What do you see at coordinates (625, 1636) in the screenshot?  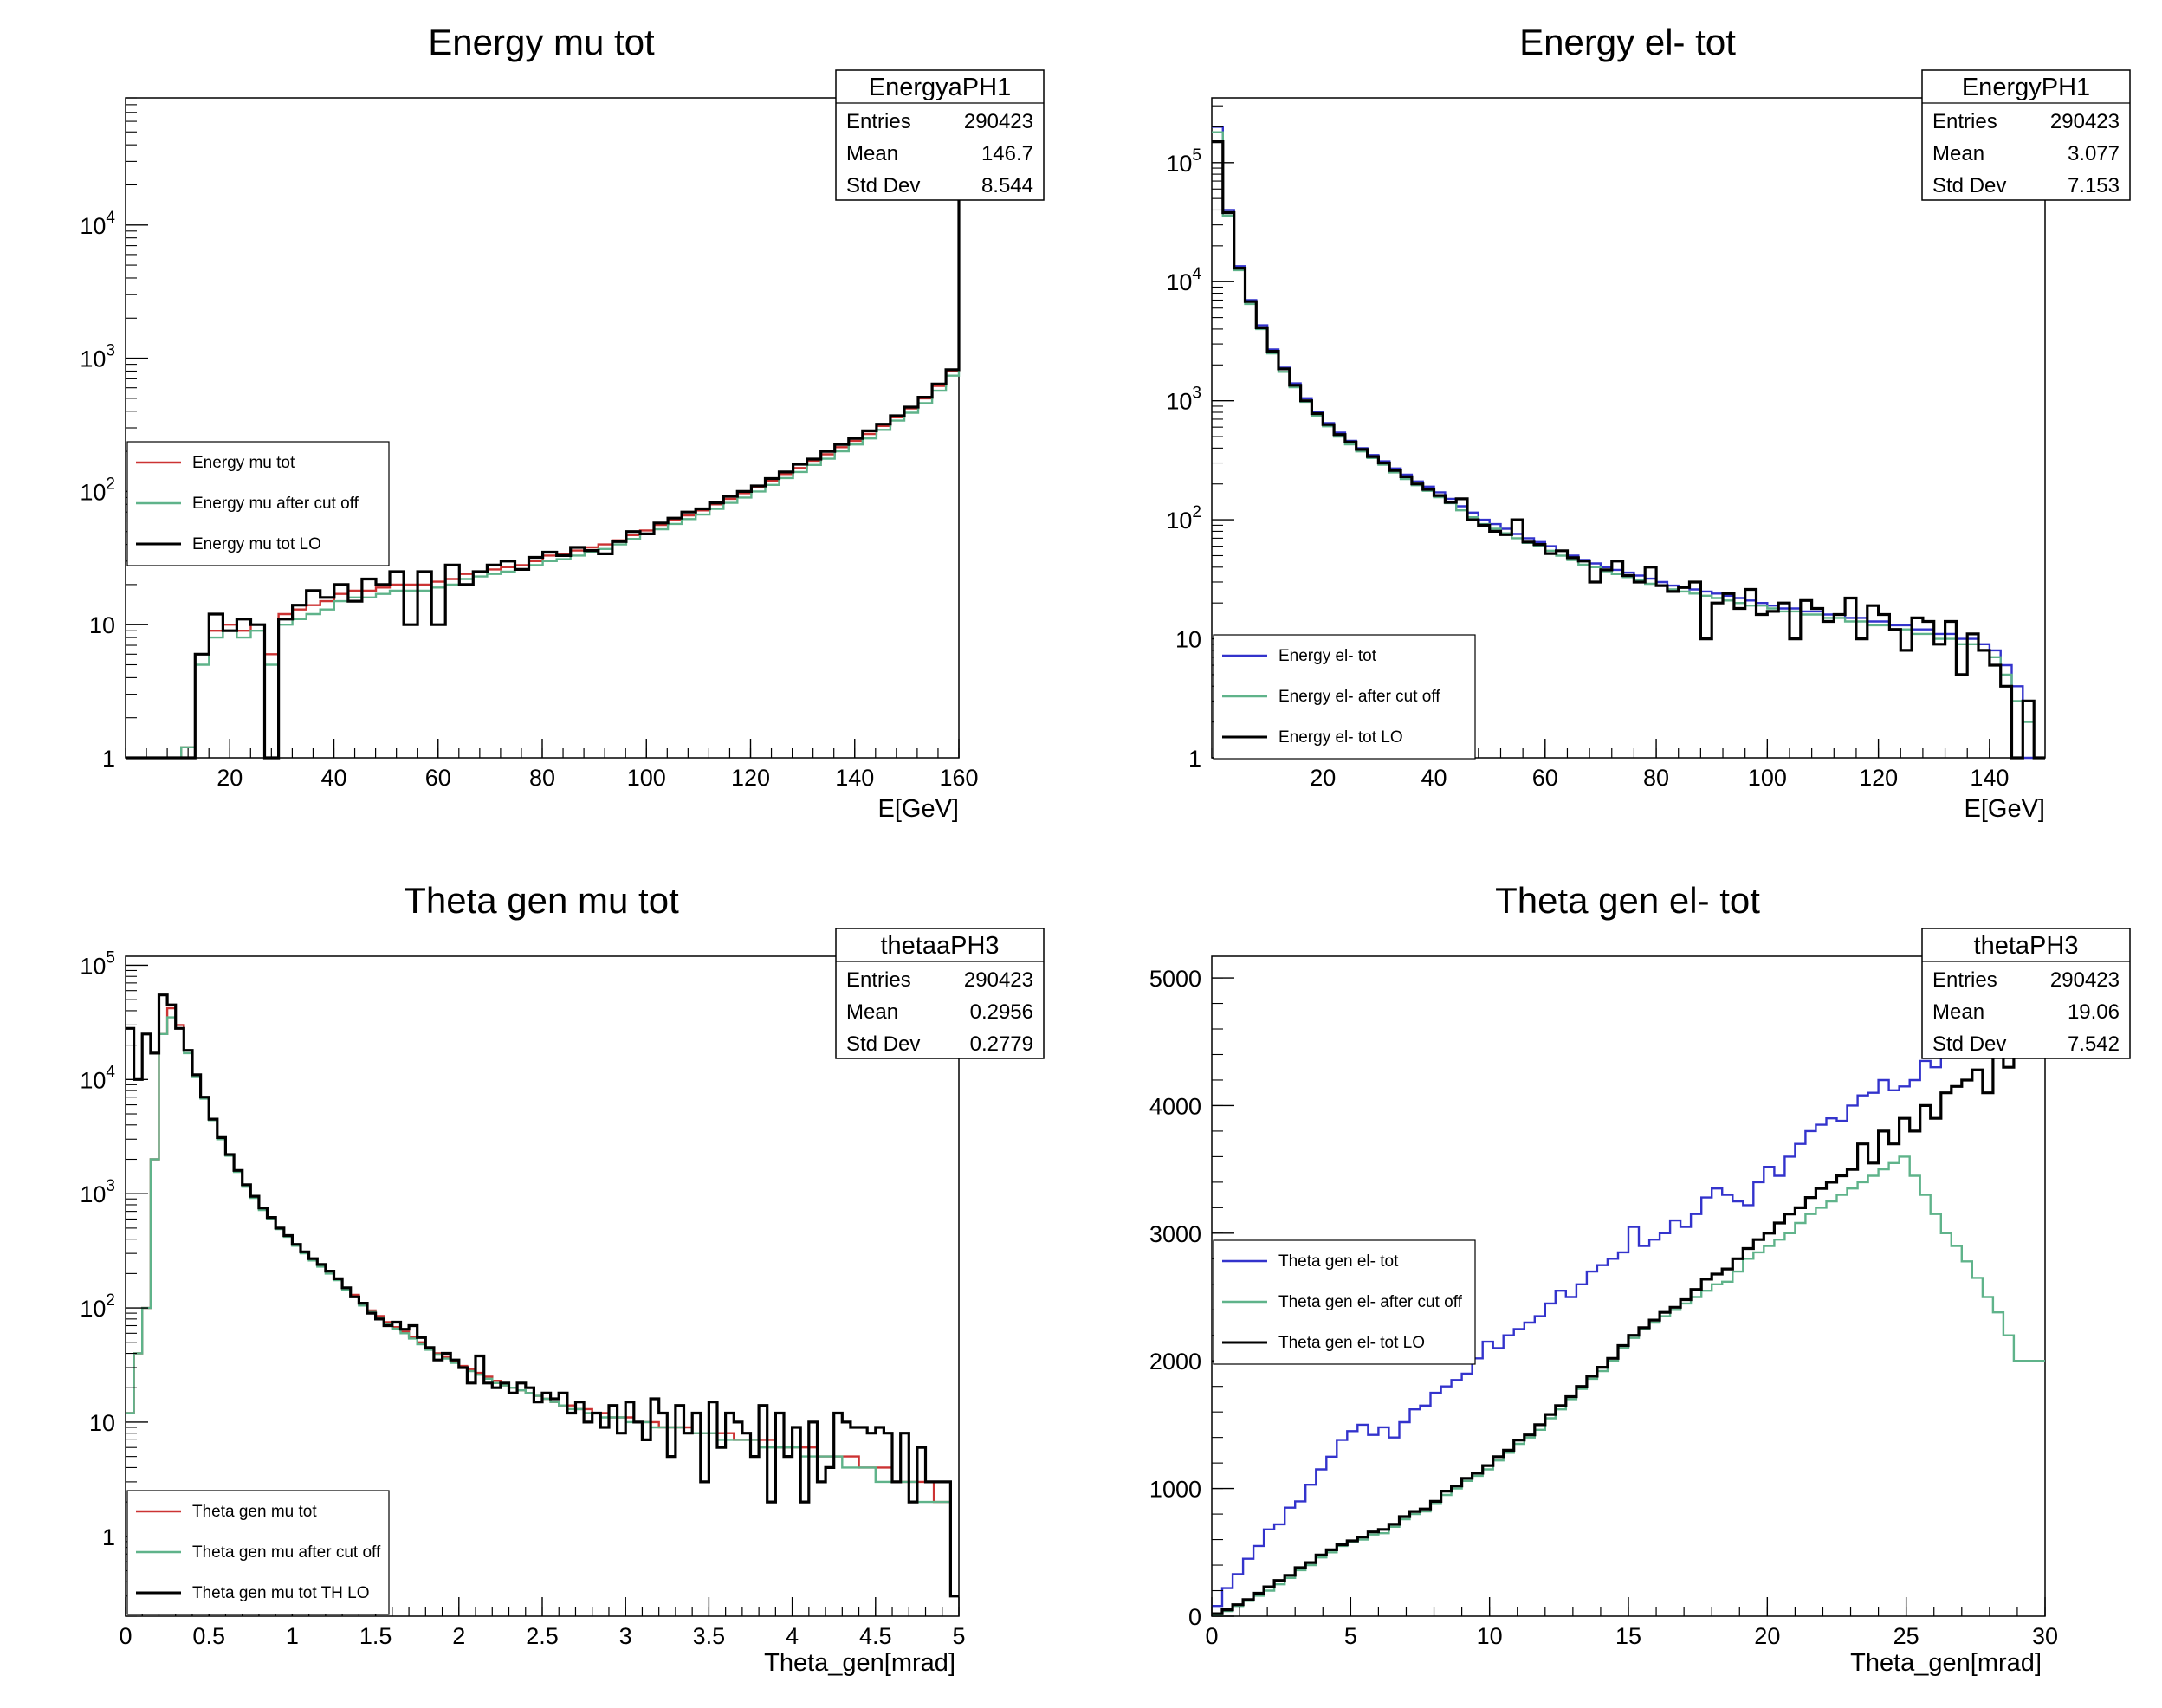 I see `x-tick-label: 3` at bounding box center [625, 1636].